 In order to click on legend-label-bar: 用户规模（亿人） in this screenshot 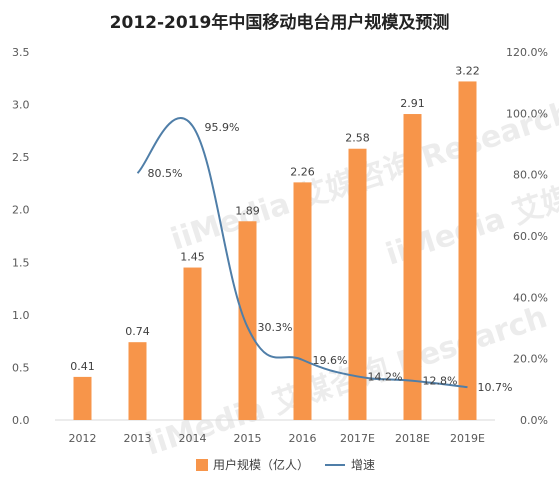, I will do `click(261, 464)`.